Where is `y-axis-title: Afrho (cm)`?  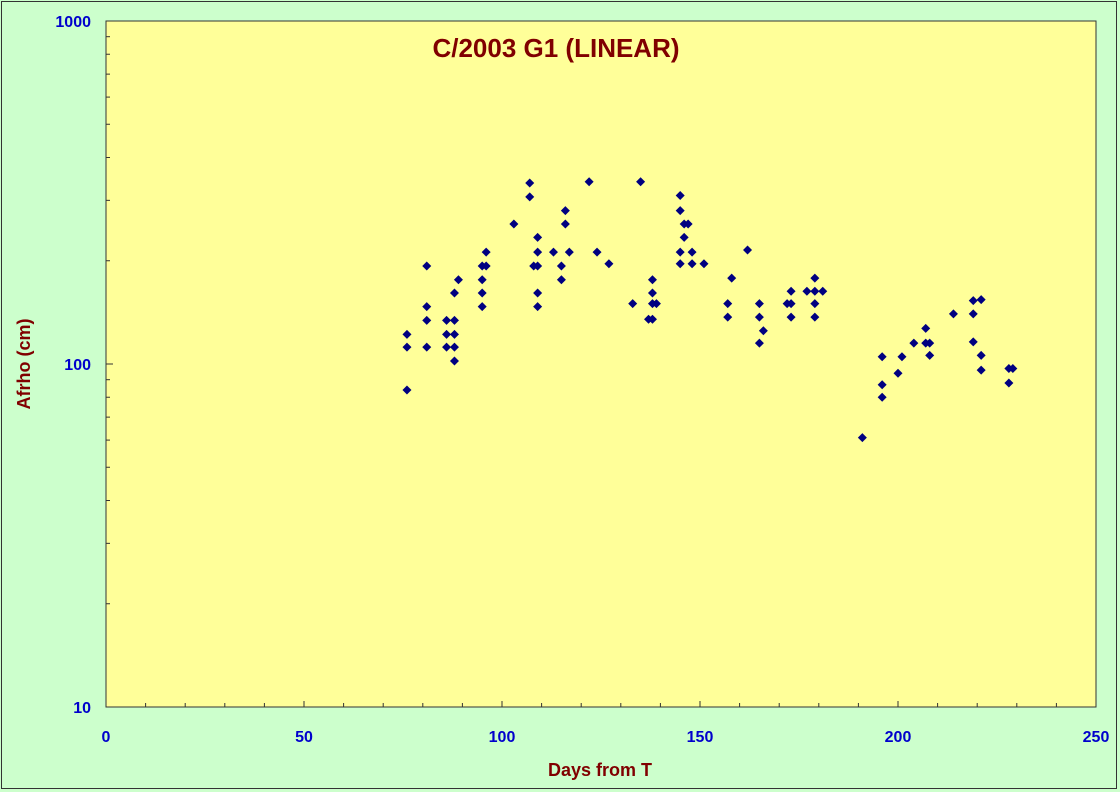
y-axis-title: Afrho (cm) is located at coordinates (24, 364).